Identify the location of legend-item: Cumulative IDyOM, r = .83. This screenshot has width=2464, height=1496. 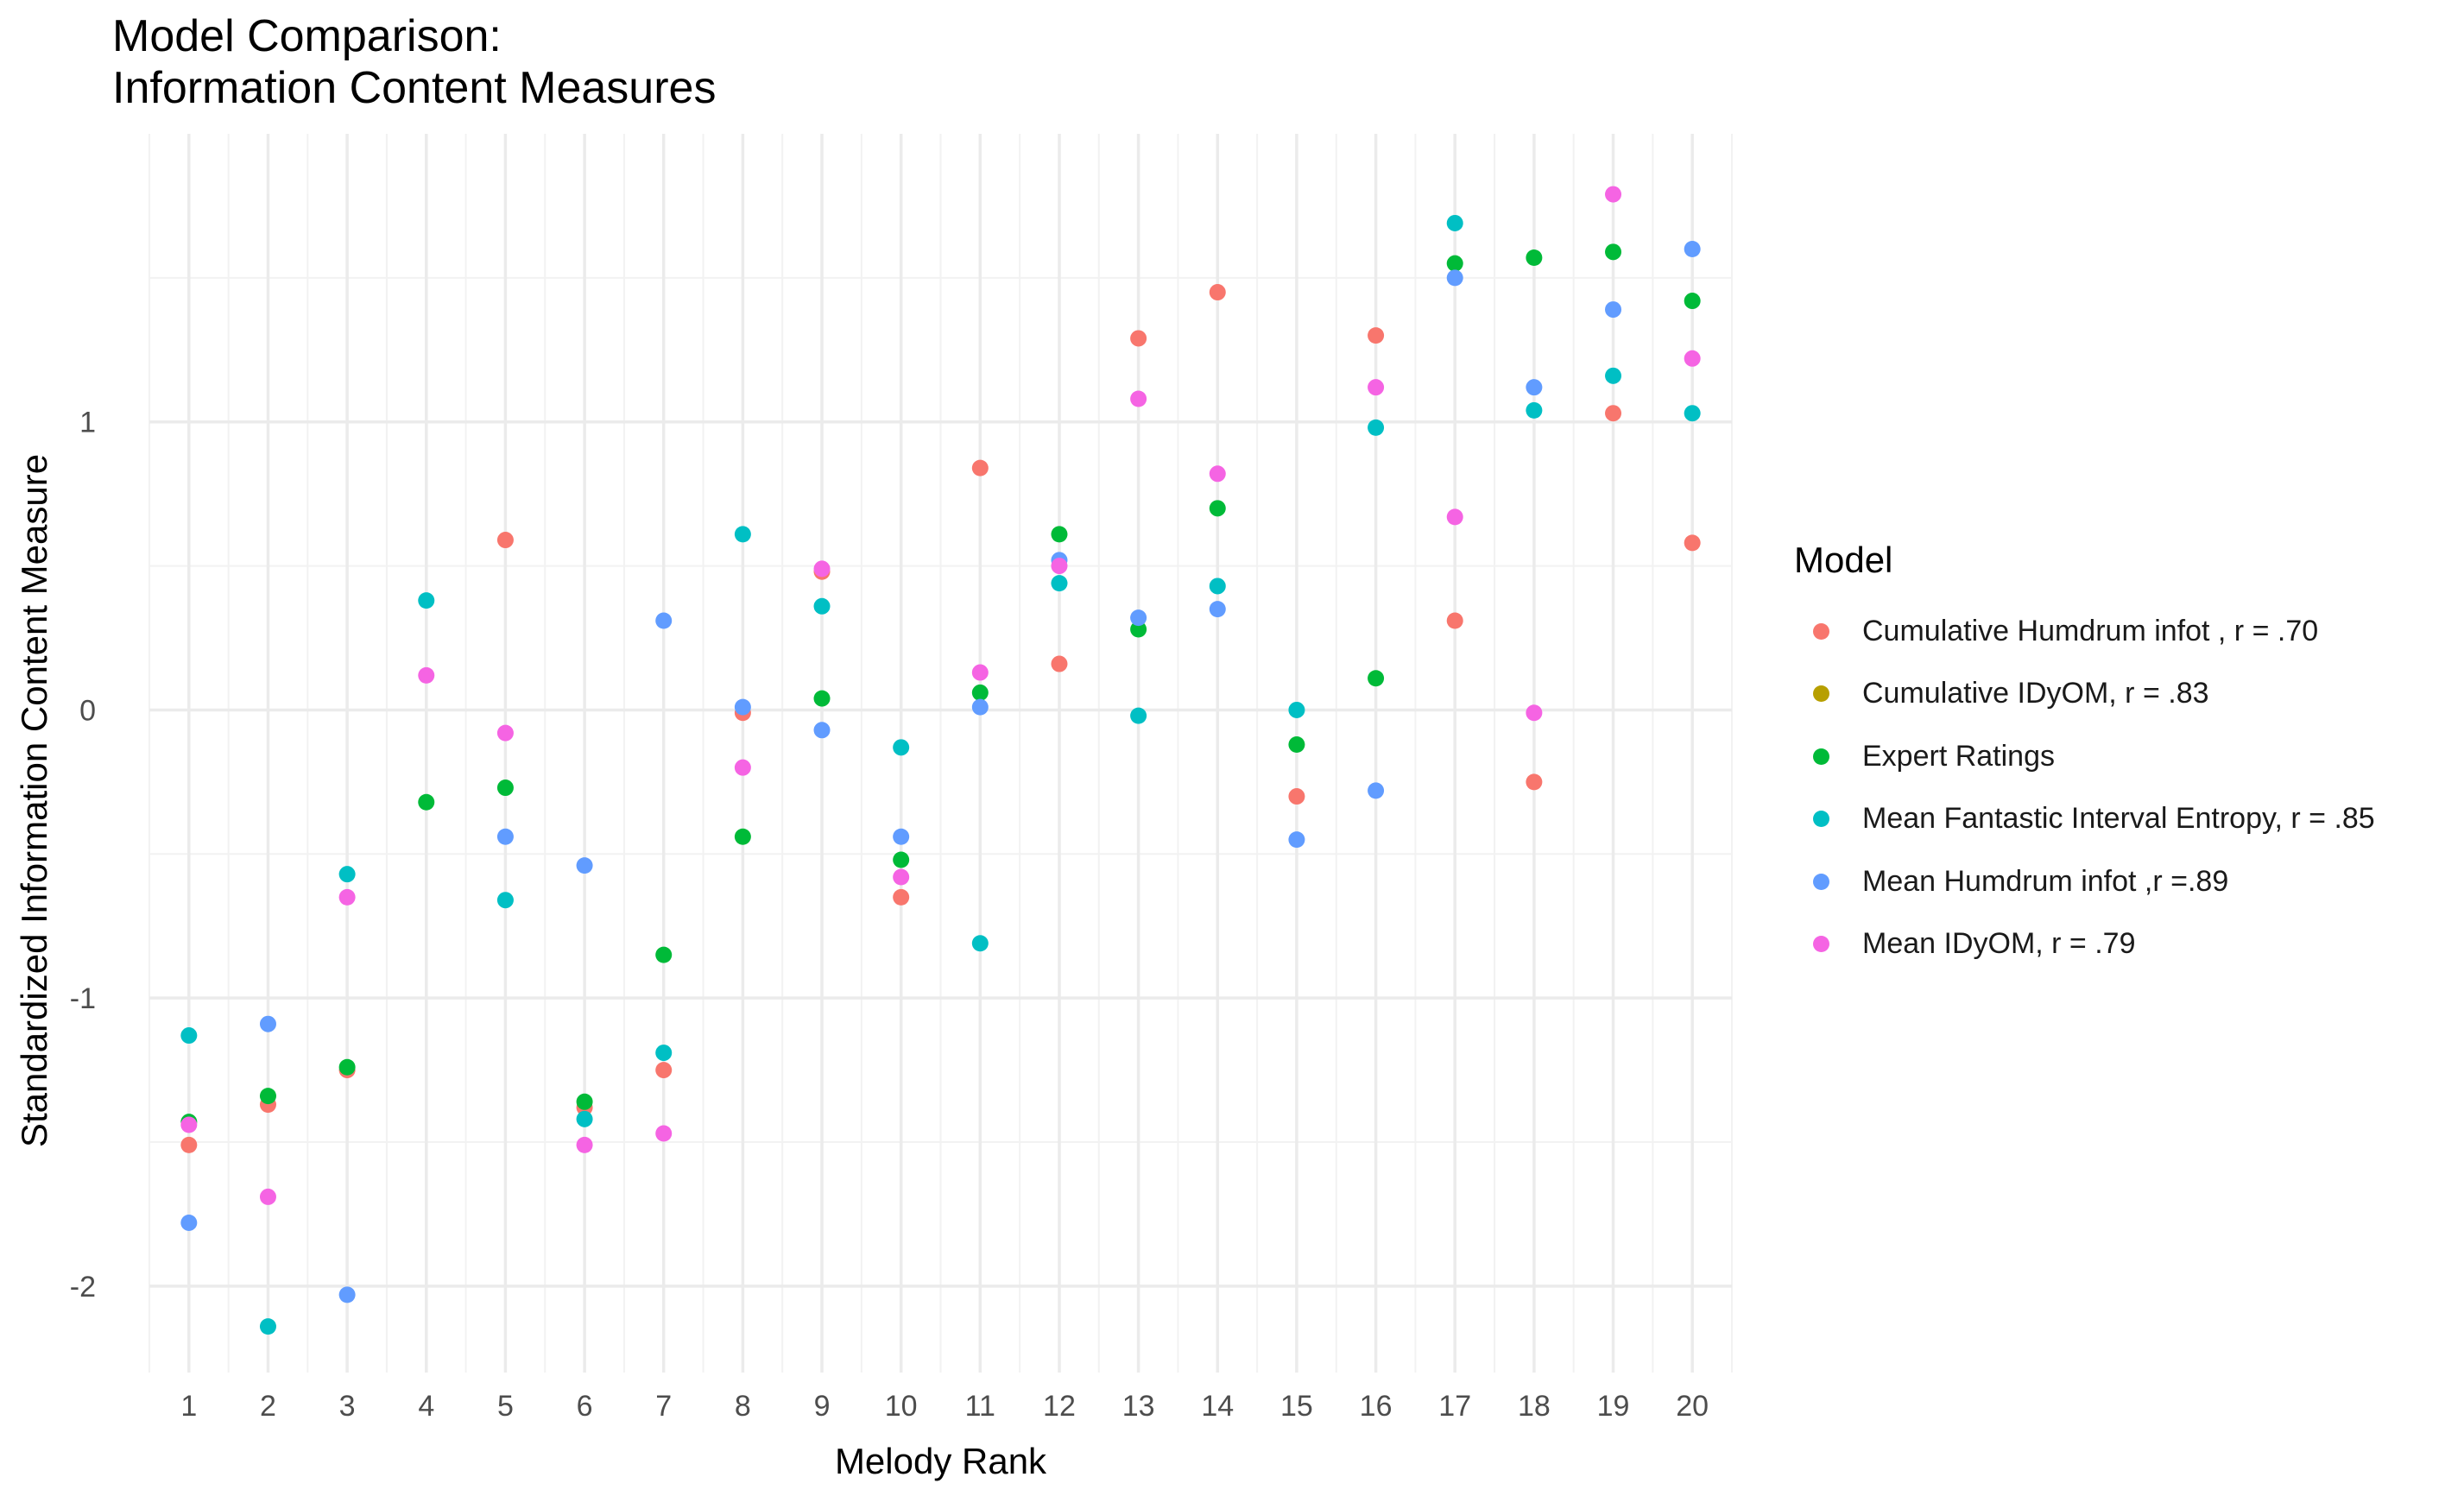
(2084, 694).